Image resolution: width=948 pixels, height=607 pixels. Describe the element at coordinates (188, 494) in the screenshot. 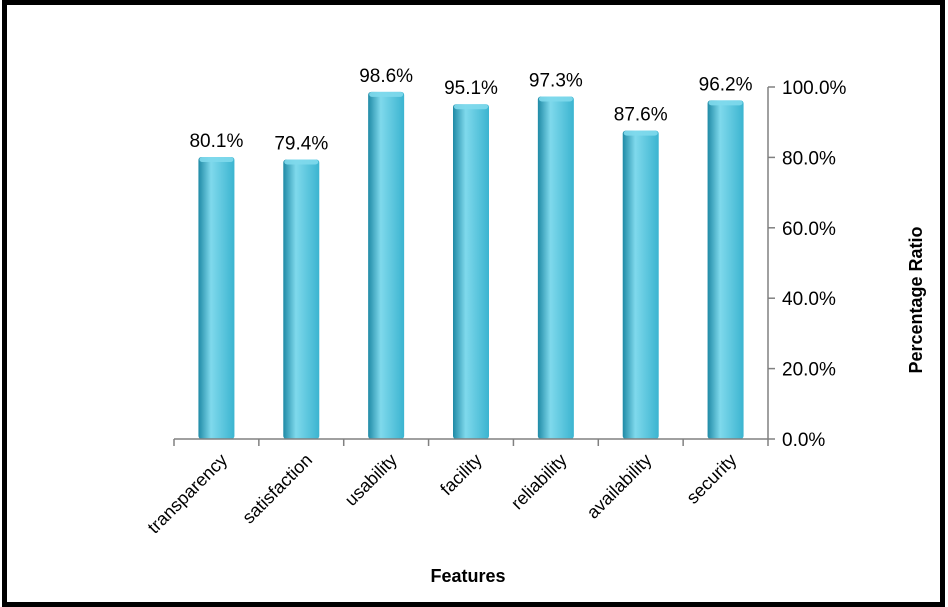

I see `x-tick-label-transparency: transparency` at that location.